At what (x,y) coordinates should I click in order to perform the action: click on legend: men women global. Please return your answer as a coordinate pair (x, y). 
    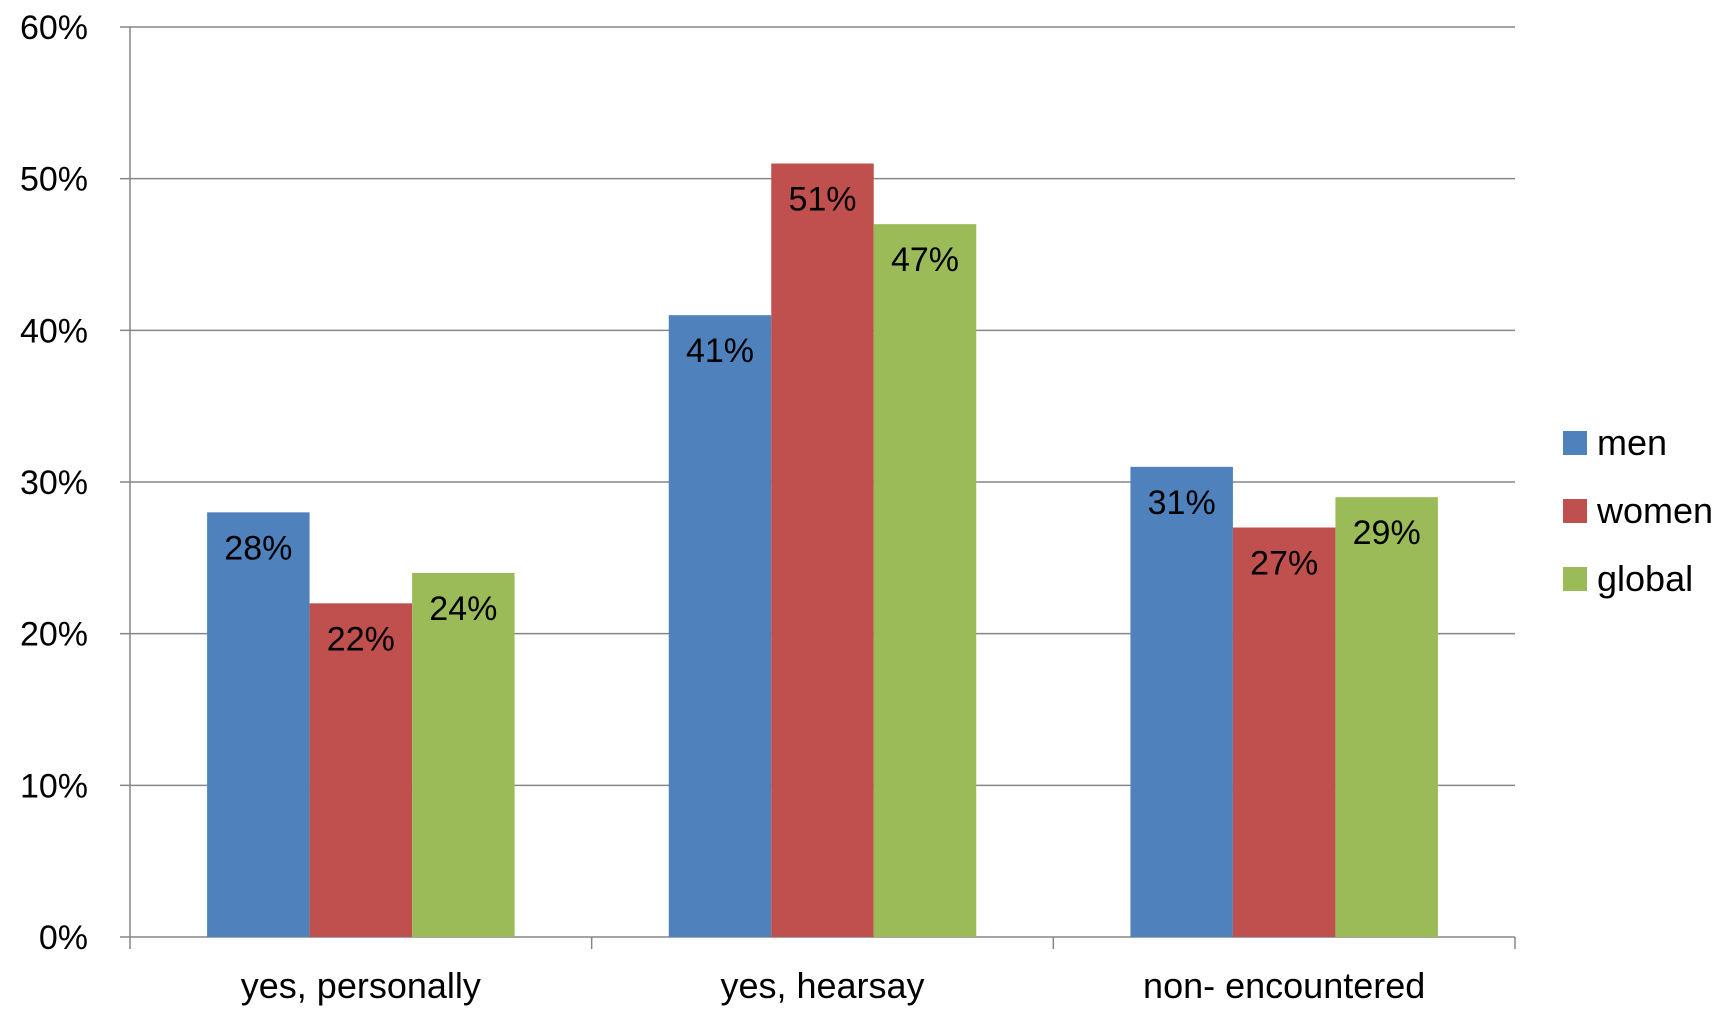
    Looking at the image, I should click on (1638, 510).